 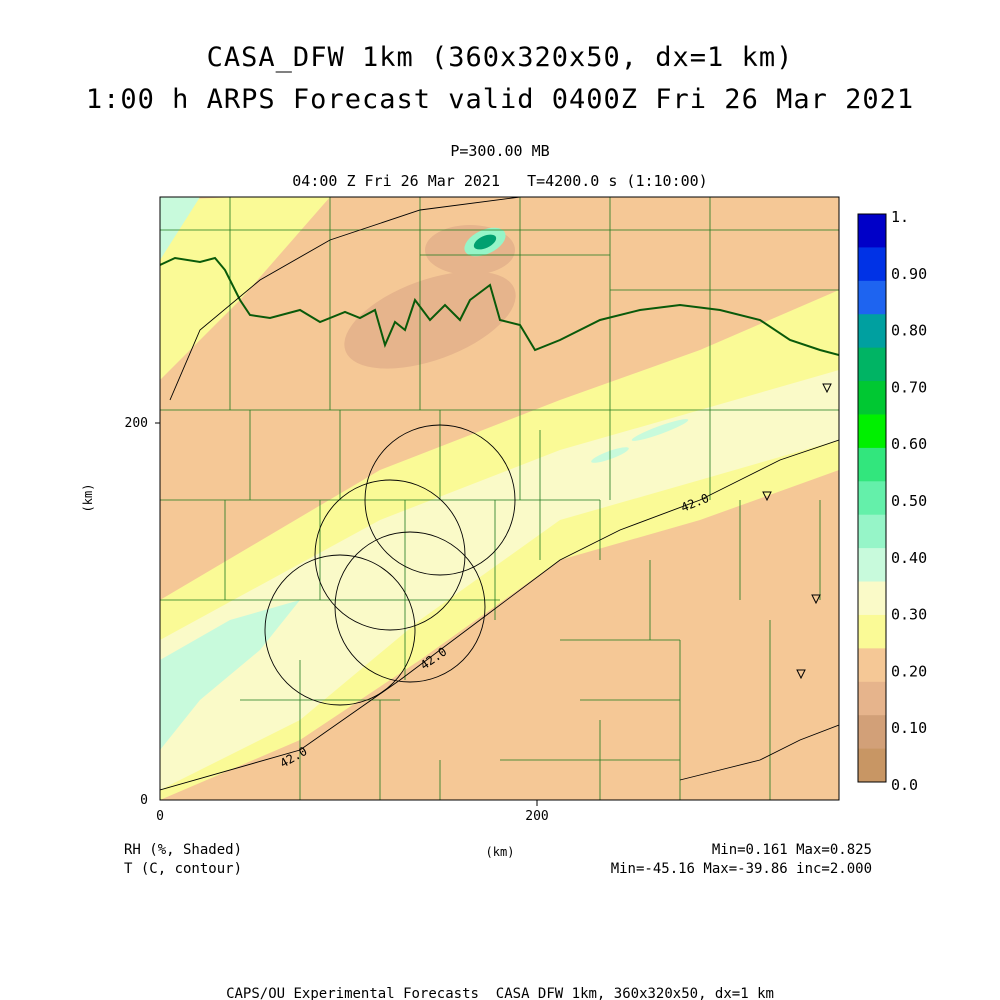 I want to click on temperature-min-max: Min=-45.16 Max=-39.86 inc=2.000, so click(x=741, y=869).